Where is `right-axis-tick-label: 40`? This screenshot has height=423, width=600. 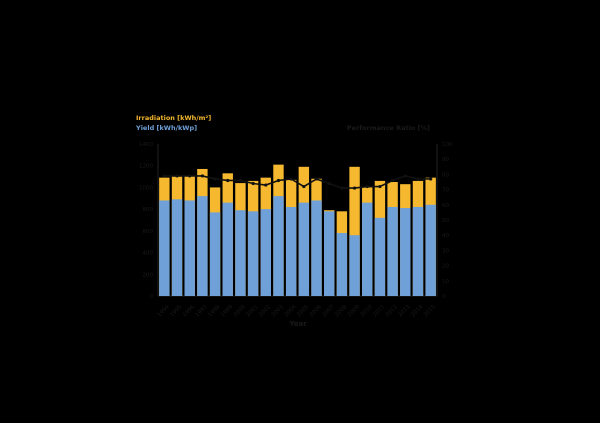
right-axis-tick-label: 40 is located at coordinates (445, 236).